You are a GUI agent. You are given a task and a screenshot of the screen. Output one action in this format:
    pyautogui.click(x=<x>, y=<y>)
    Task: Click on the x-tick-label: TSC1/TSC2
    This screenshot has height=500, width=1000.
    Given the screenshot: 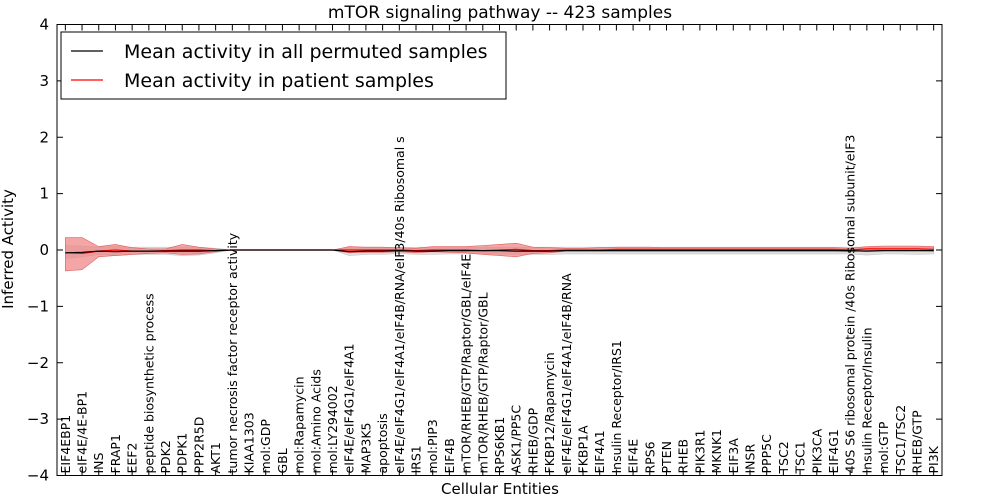 What is the action you would take?
    pyautogui.click(x=900, y=440)
    